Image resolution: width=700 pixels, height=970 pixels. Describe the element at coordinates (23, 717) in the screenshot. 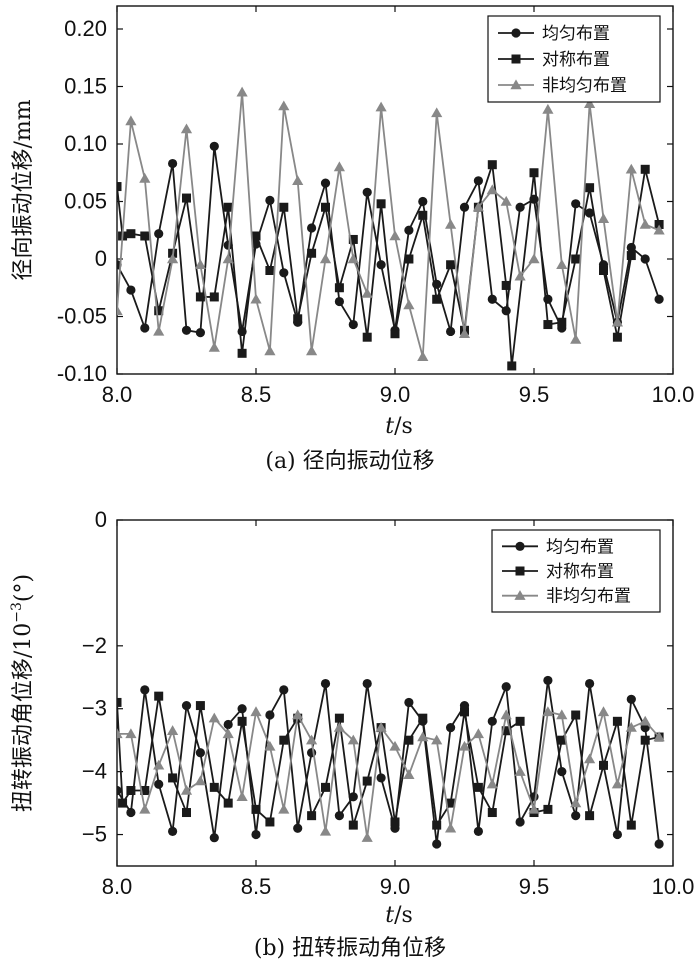

I see `y-axis-label-text: 扭转振动角位移/10` at that location.